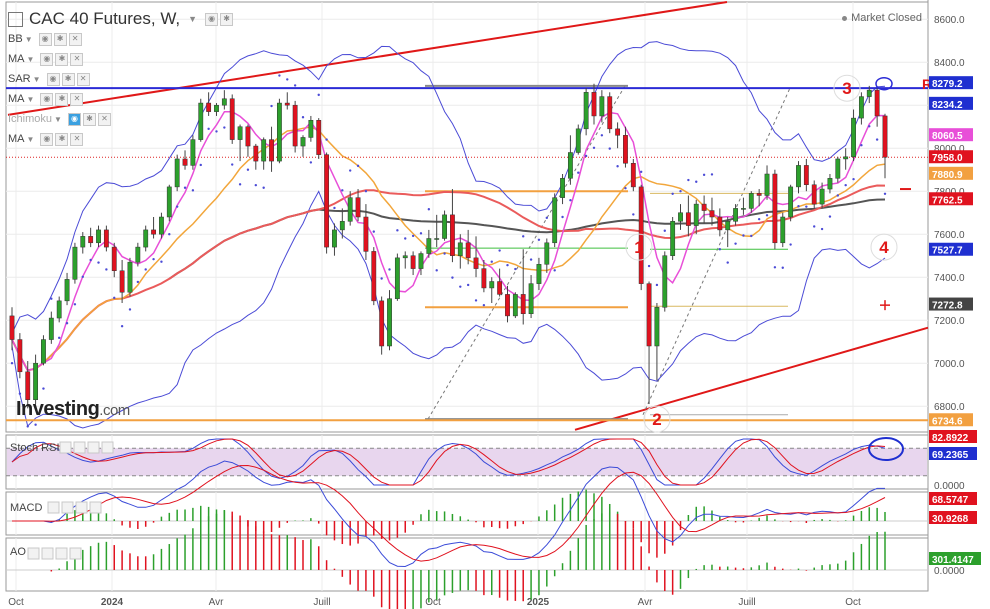 This screenshot has height=609, width=990. I want to click on indicator-ichimoku-4: Ichimoku ▼ ◉ ✱ ✕, so click(59, 119).